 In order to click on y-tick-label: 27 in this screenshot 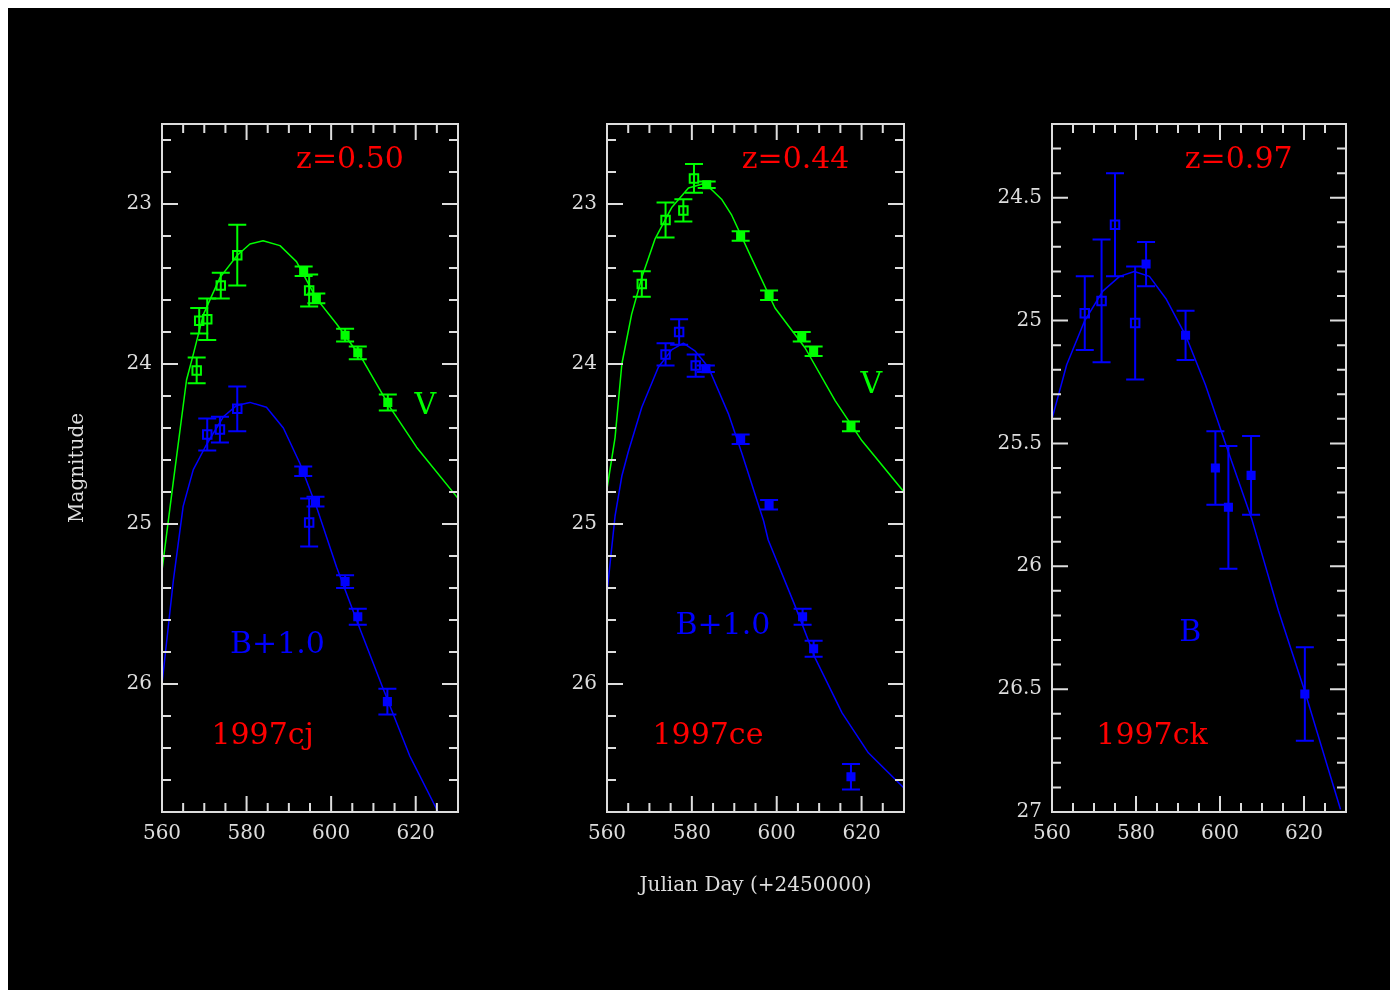, I will do `click(1029, 810)`.